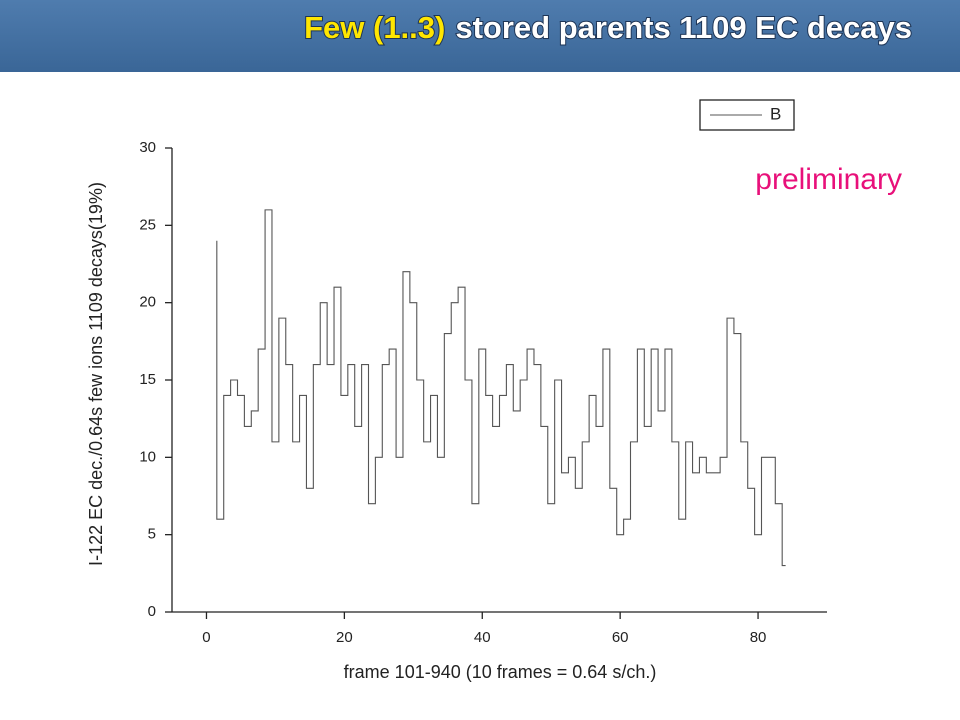 This screenshot has width=960, height=720. I want to click on y-tick-label: 0, so click(152, 611).